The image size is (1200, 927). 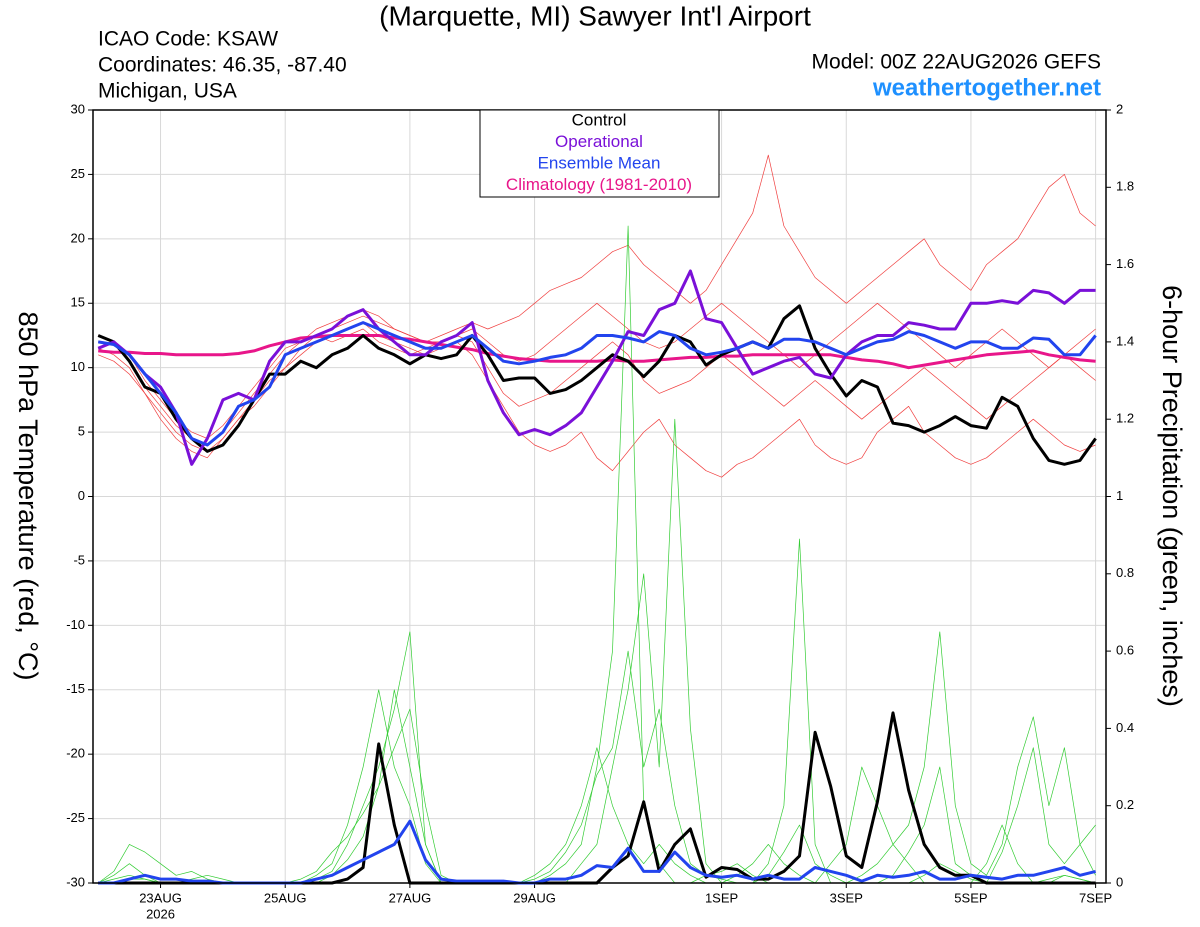 What do you see at coordinates (956, 62) in the screenshot?
I see `model-info: Model: 00Z 22AUG2026 GEFS` at bounding box center [956, 62].